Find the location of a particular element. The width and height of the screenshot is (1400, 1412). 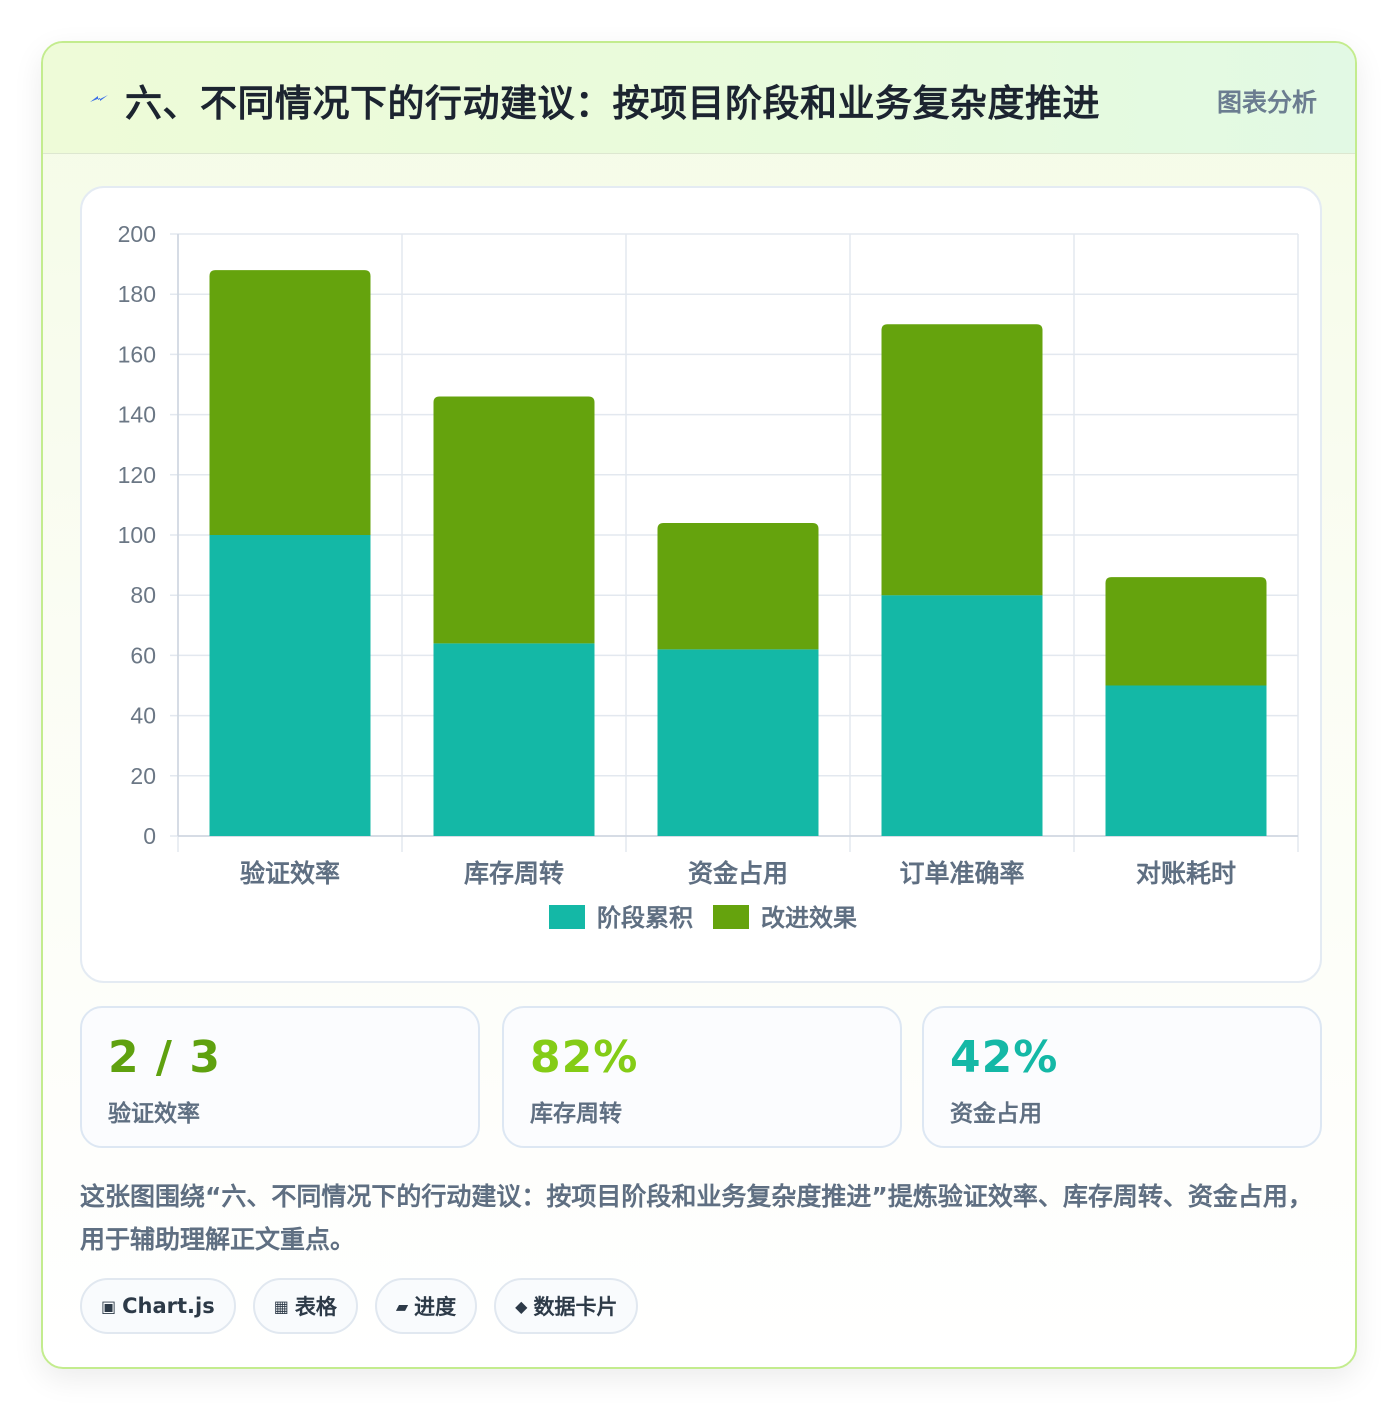

tag-data-card: ◆ 数据卡片 is located at coordinates (566, 1306).